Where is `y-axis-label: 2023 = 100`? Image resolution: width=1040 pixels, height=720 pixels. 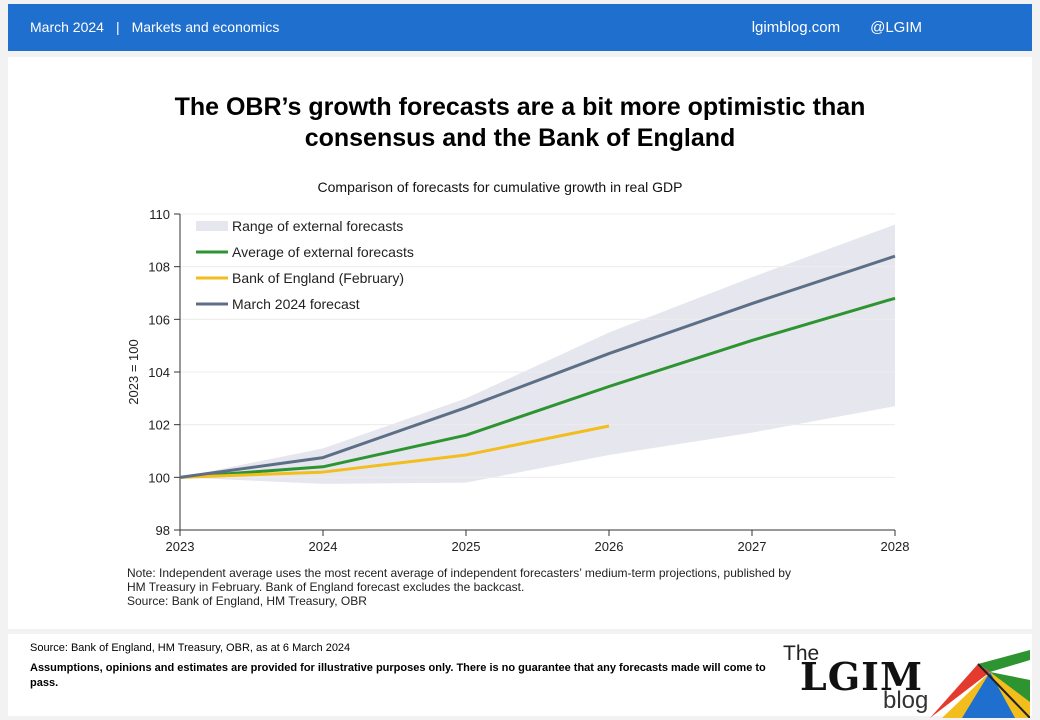
y-axis-label: 2023 = 100 is located at coordinates (133, 371).